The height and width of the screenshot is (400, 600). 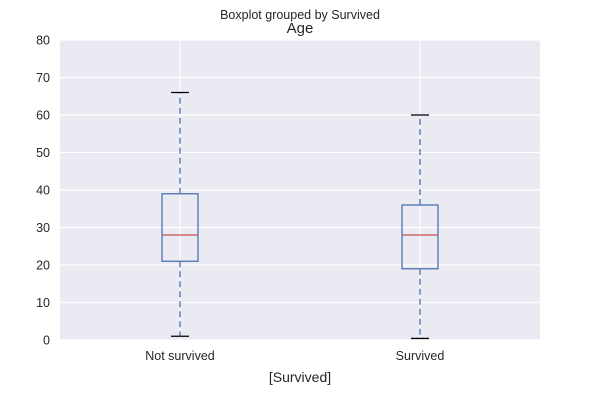 I want to click on chart-suptitle: Boxplot grouped by Survived, so click(x=300, y=15).